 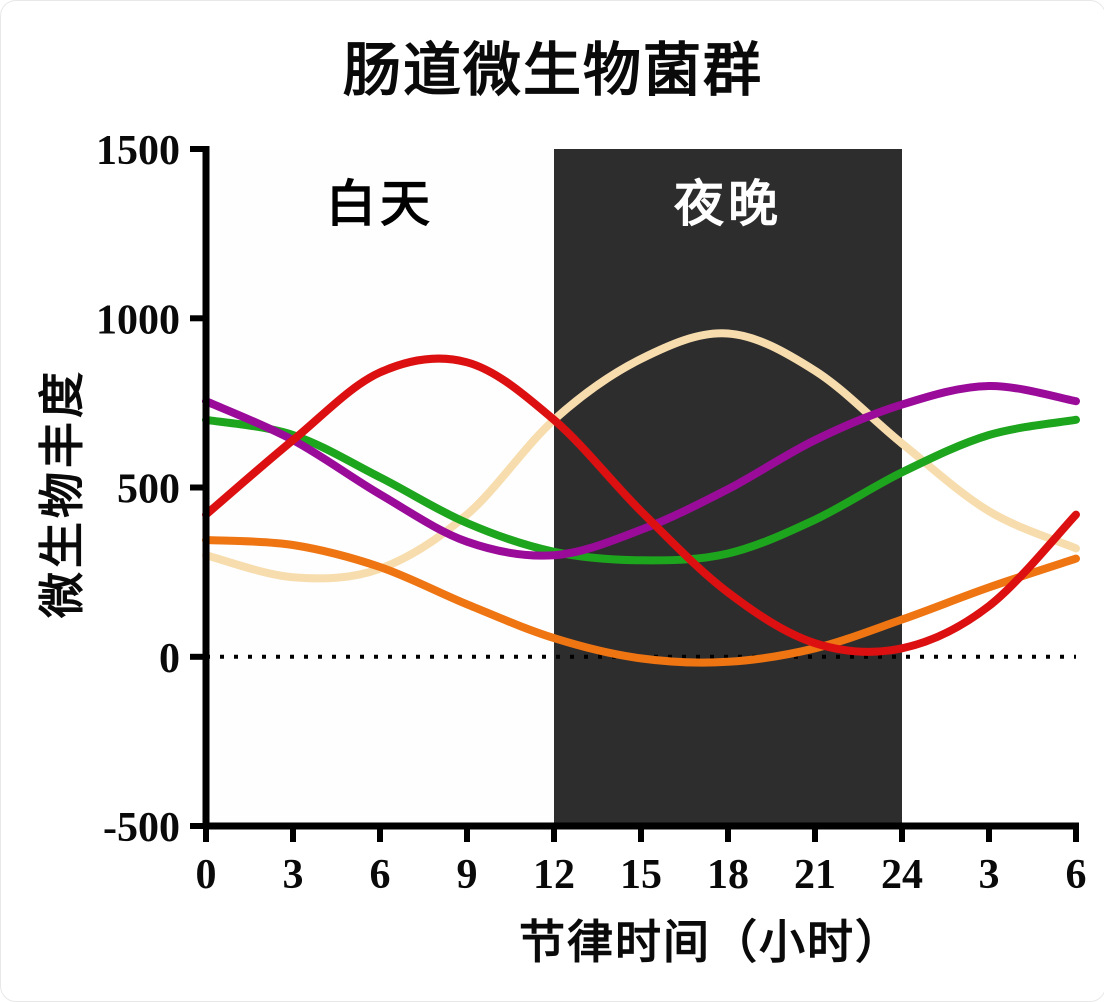 What do you see at coordinates (467, 875) in the screenshot?
I see `x-tick-label: 9` at bounding box center [467, 875].